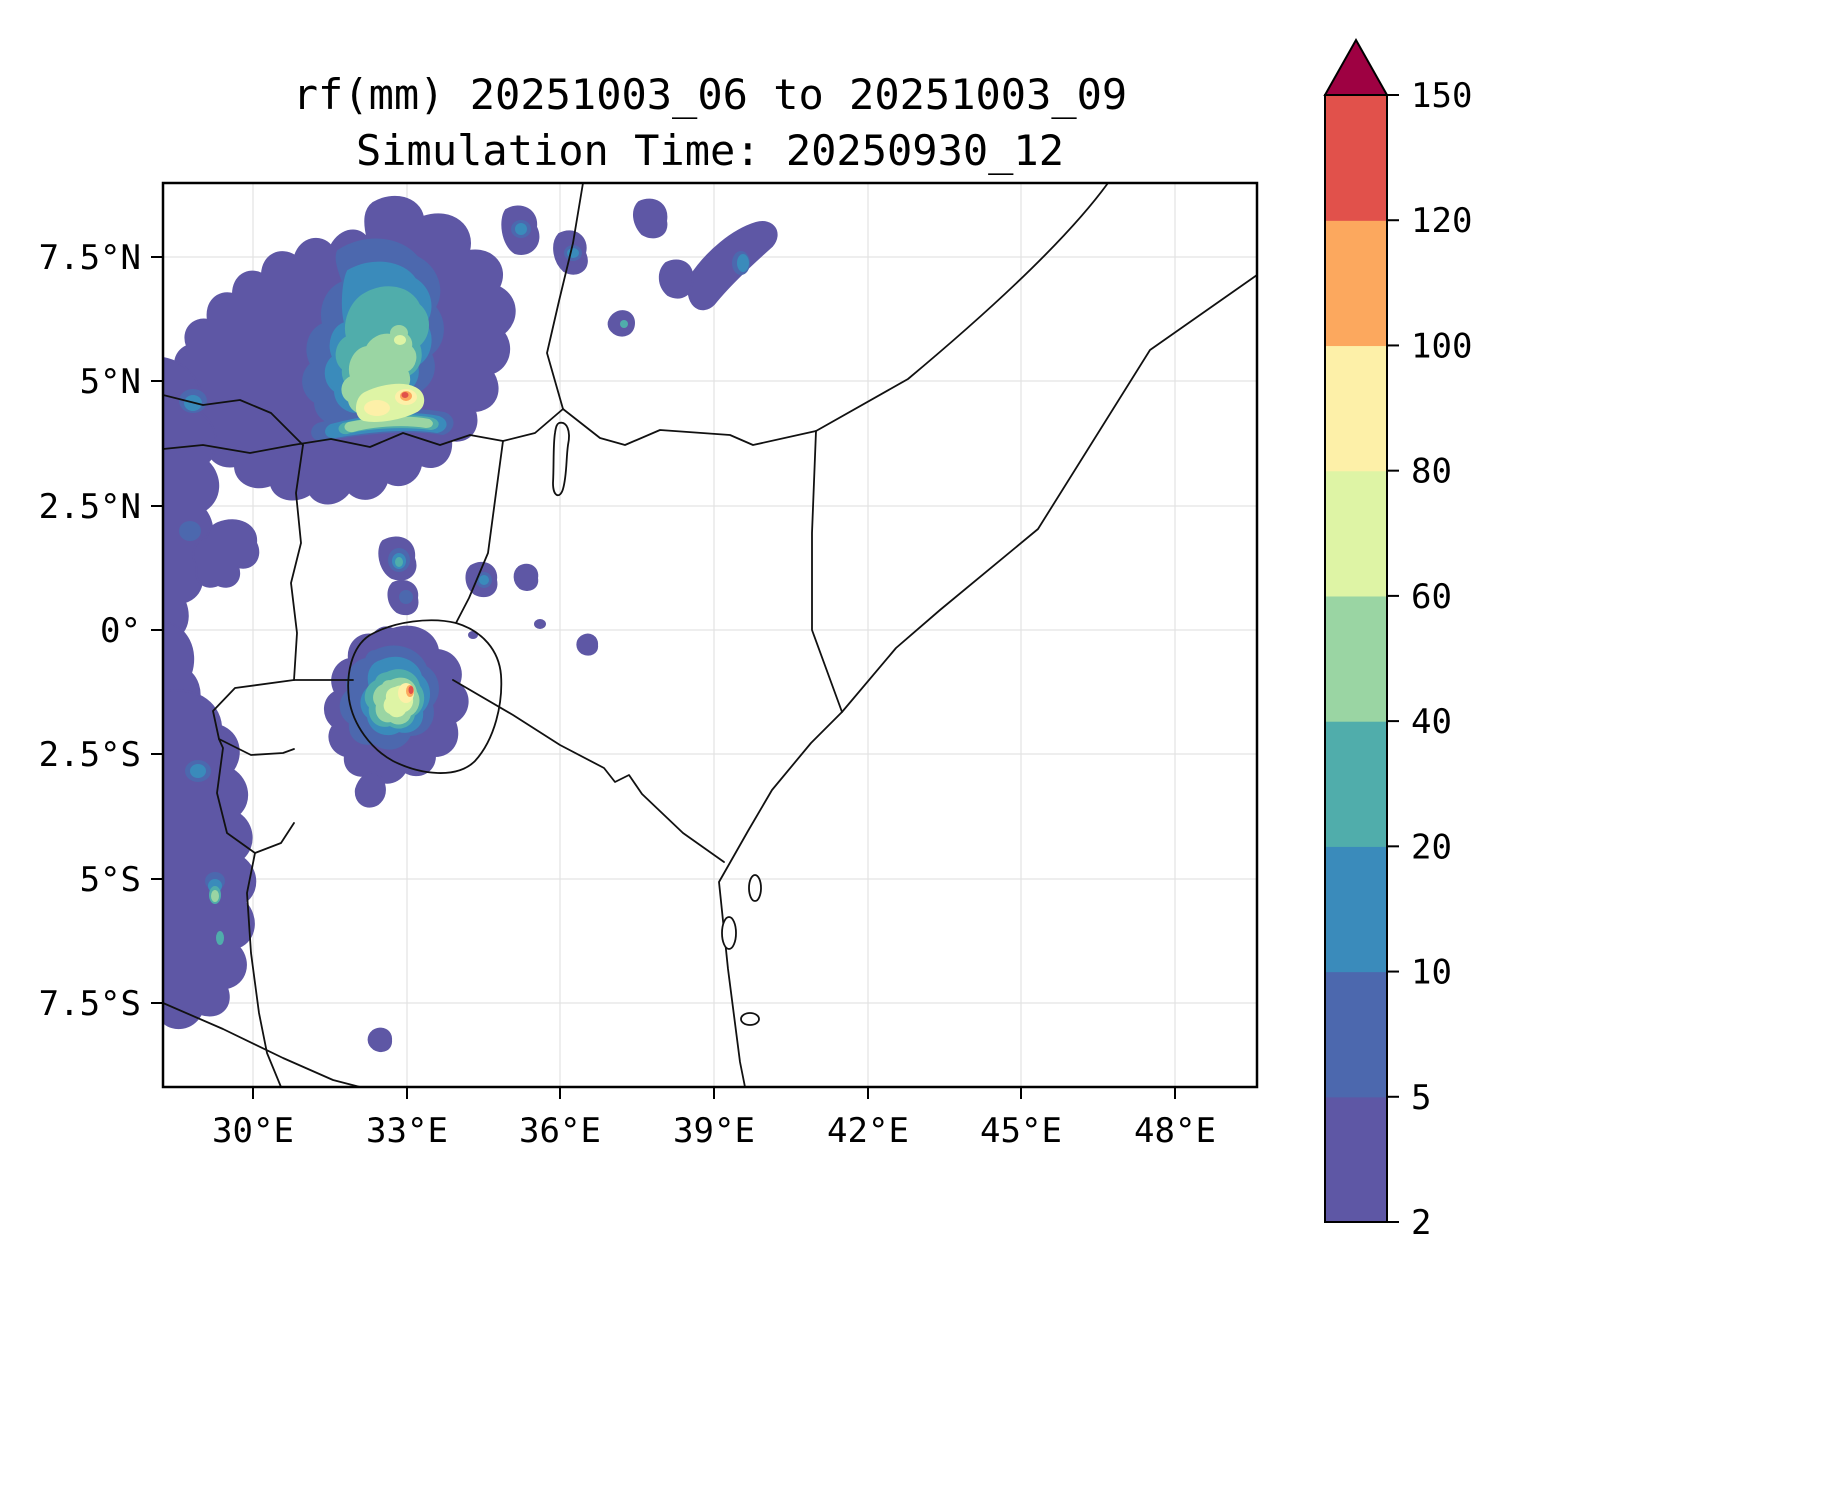 The image size is (1833, 1500). What do you see at coordinates (110, 382) in the screenshot?
I see `y-tick-label: 5°N` at bounding box center [110, 382].